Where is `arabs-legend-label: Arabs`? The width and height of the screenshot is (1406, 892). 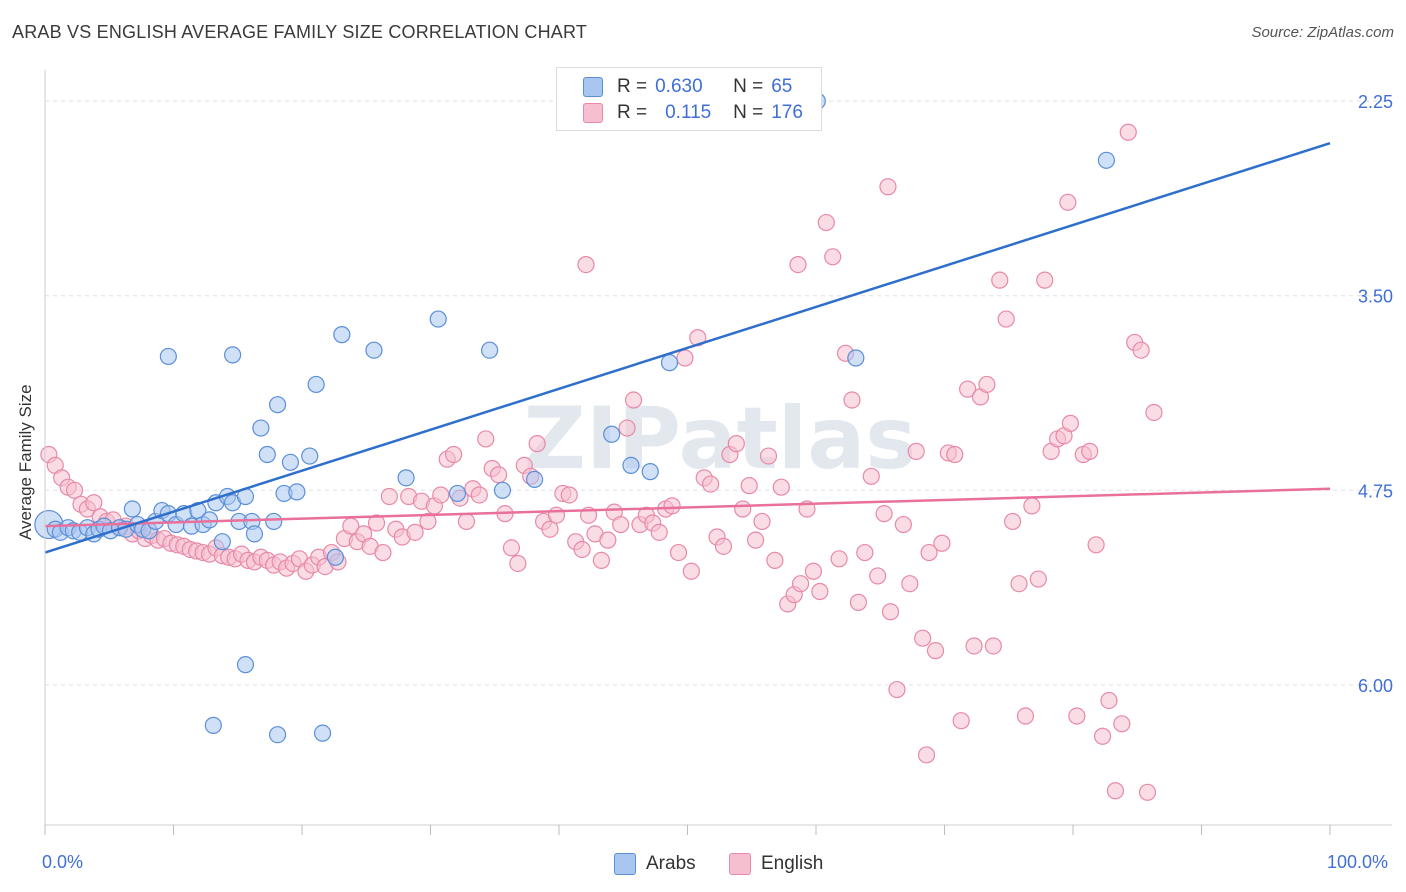 arabs-legend-label: Arabs is located at coordinates (671, 863).